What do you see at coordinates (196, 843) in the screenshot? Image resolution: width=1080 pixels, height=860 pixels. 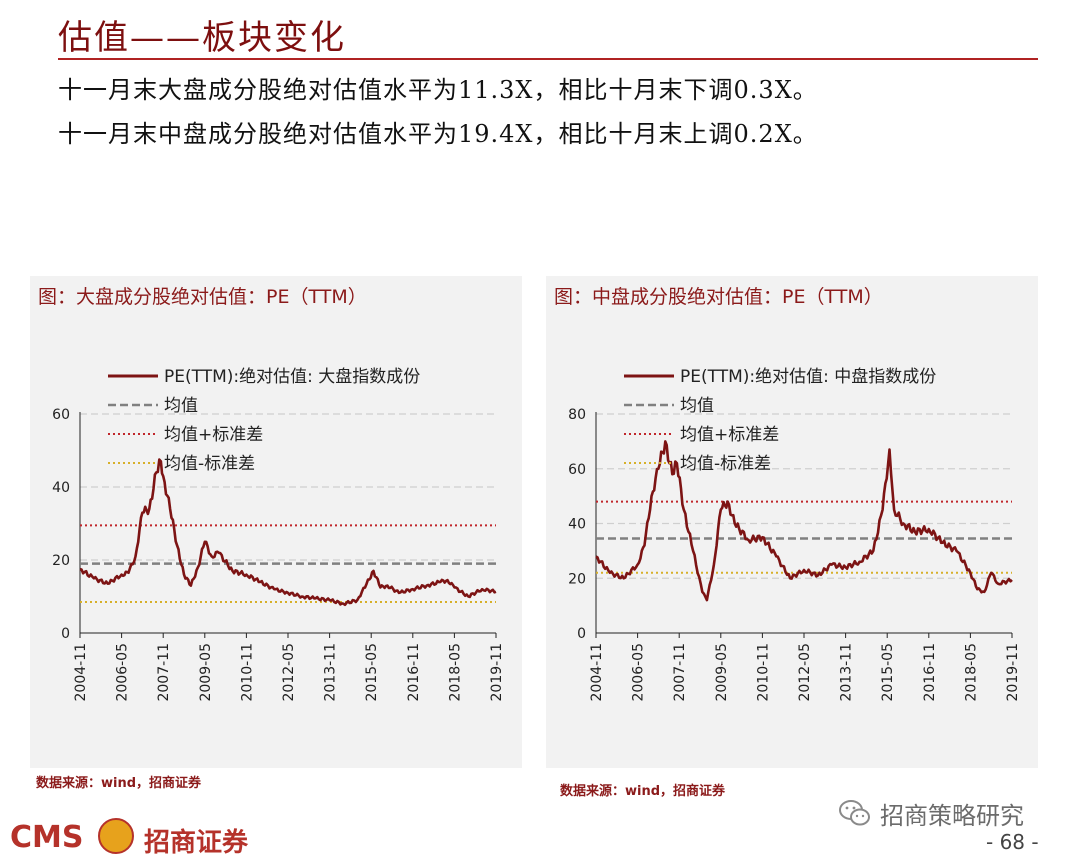 I see `company-name: 招商证券` at bounding box center [196, 843].